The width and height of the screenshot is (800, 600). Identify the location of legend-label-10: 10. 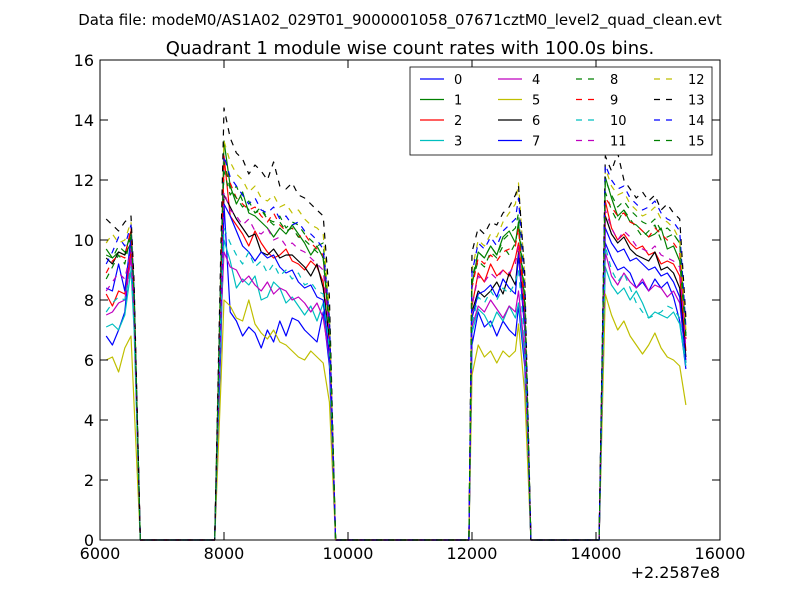
(618, 121).